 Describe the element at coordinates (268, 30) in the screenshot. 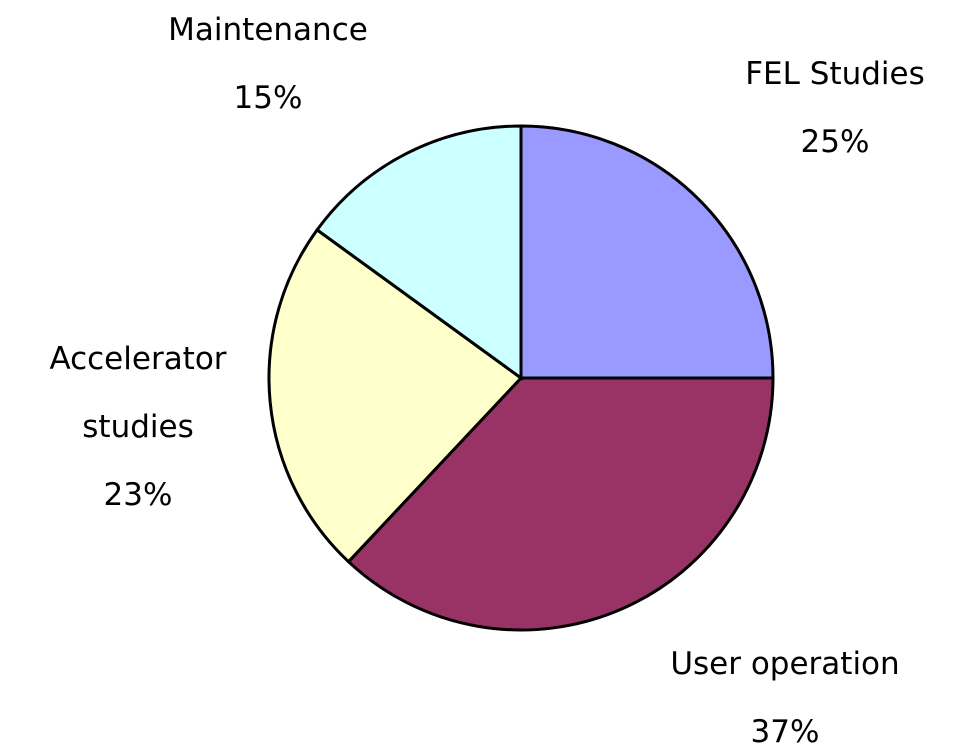

I see `category-name: Maintenance` at that location.